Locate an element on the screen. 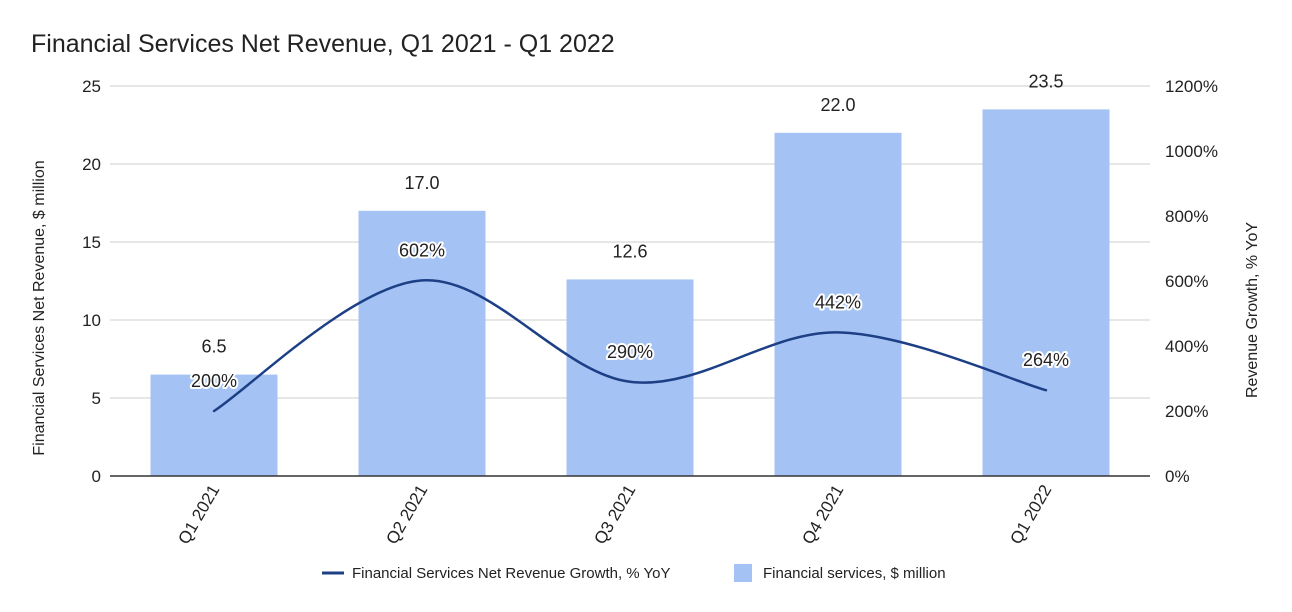 The height and width of the screenshot is (612, 1292). line-value-label: 200% is located at coordinates (214, 381).